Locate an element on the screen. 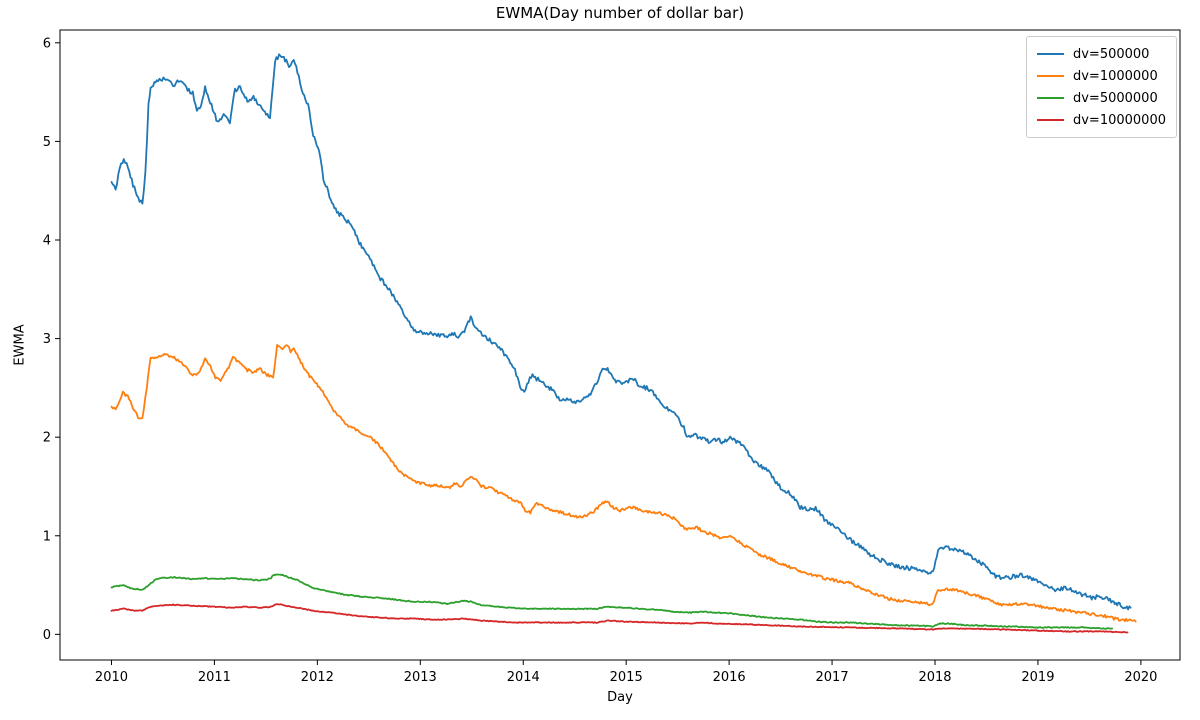 The width and height of the screenshot is (1200, 720). legend-item: dv=1000000 is located at coordinates (1101, 76).